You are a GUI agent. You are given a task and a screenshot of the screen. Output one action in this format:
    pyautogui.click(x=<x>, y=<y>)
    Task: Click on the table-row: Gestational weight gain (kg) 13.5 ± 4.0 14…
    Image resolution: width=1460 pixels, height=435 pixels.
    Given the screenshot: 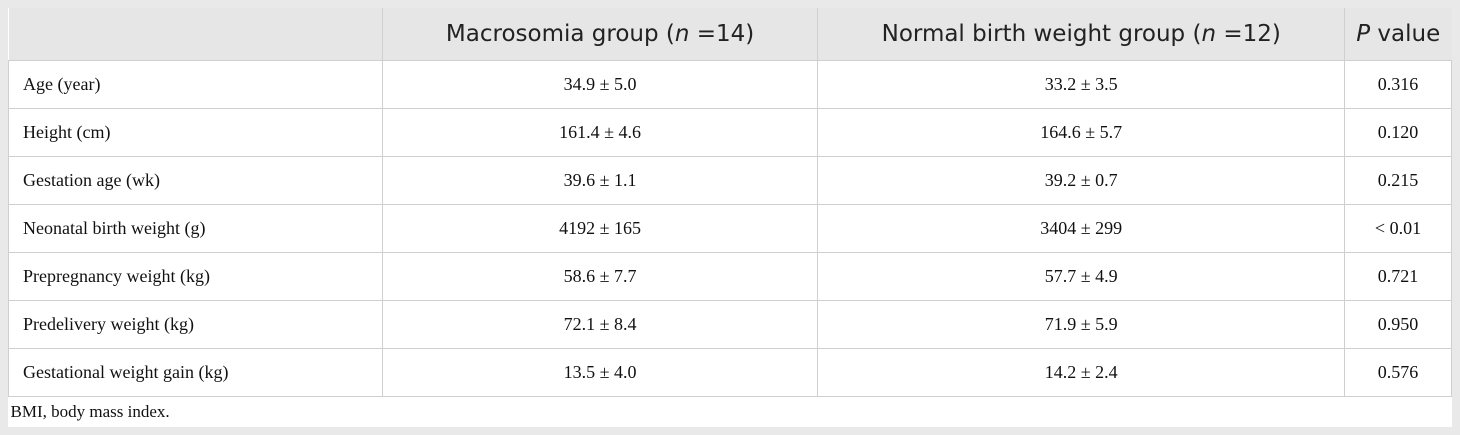 What is the action you would take?
    pyautogui.click(x=730, y=372)
    